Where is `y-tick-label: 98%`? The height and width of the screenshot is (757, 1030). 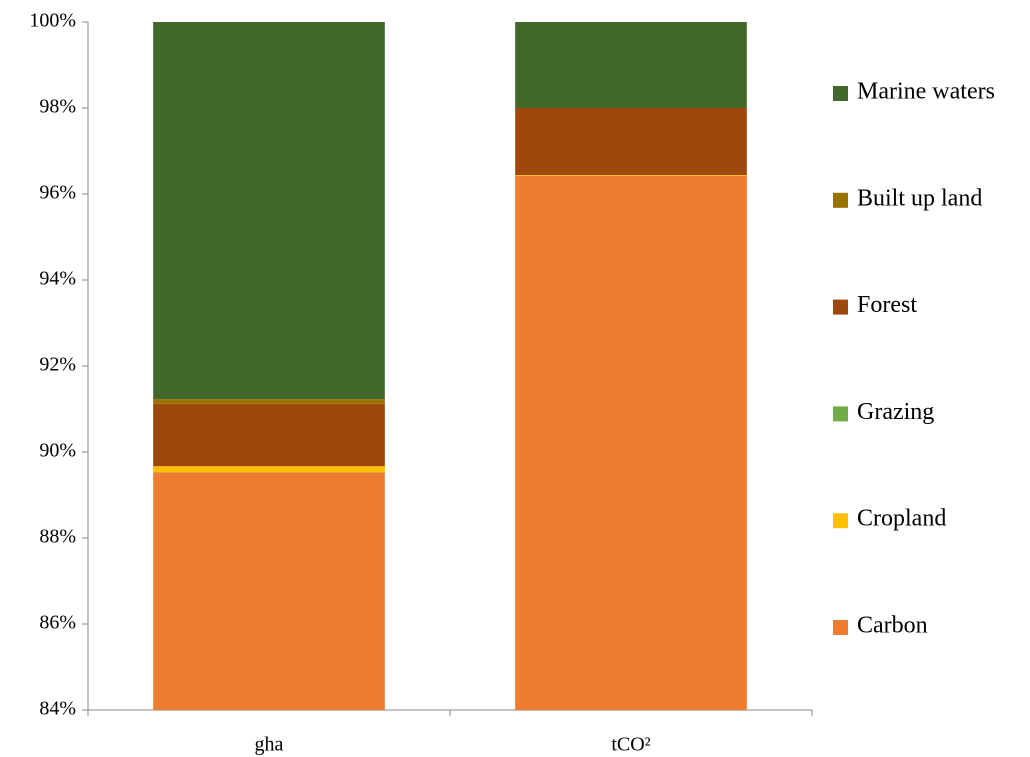
y-tick-label: 98% is located at coordinates (57, 107).